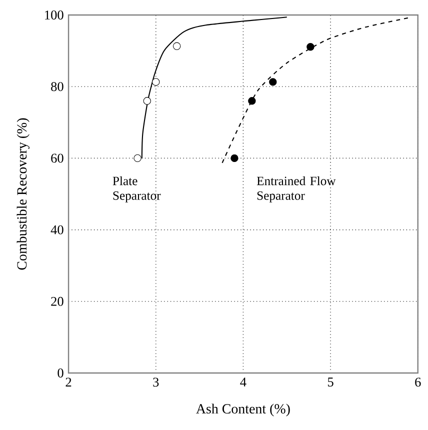  Describe the element at coordinates (23, 194) in the screenshot. I see `y-axis-title: Combustible Recovery (%)` at that location.